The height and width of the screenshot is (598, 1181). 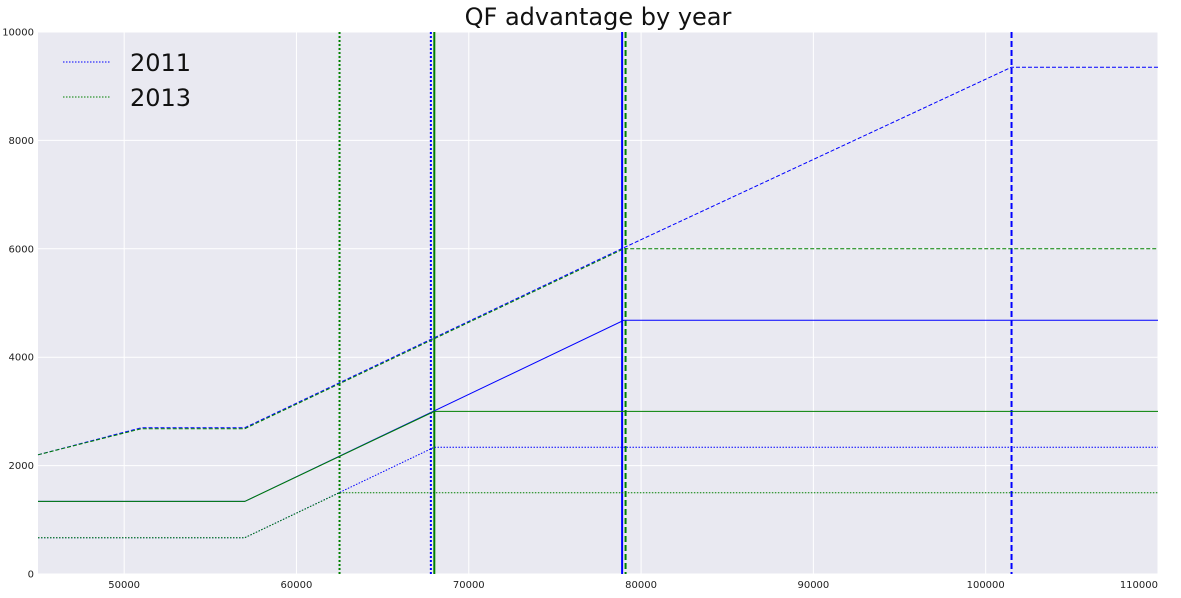 What do you see at coordinates (21, 466) in the screenshot?
I see `y-tick-label: 2000` at bounding box center [21, 466].